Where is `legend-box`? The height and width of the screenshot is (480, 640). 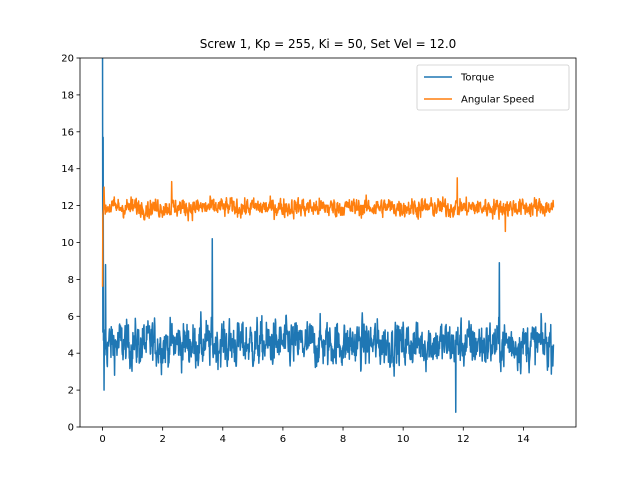
legend-box is located at coordinates (493, 87).